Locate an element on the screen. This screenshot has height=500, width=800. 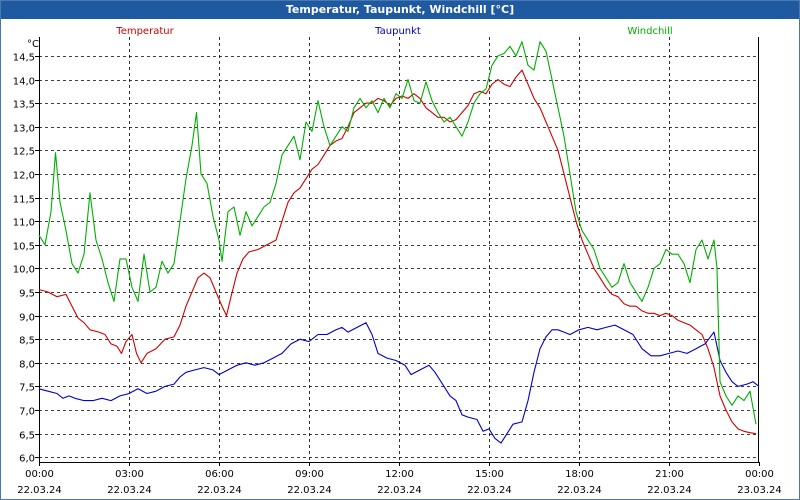
legend: Temperatur Taupunkt Windchill is located at coordinates (393, 31).